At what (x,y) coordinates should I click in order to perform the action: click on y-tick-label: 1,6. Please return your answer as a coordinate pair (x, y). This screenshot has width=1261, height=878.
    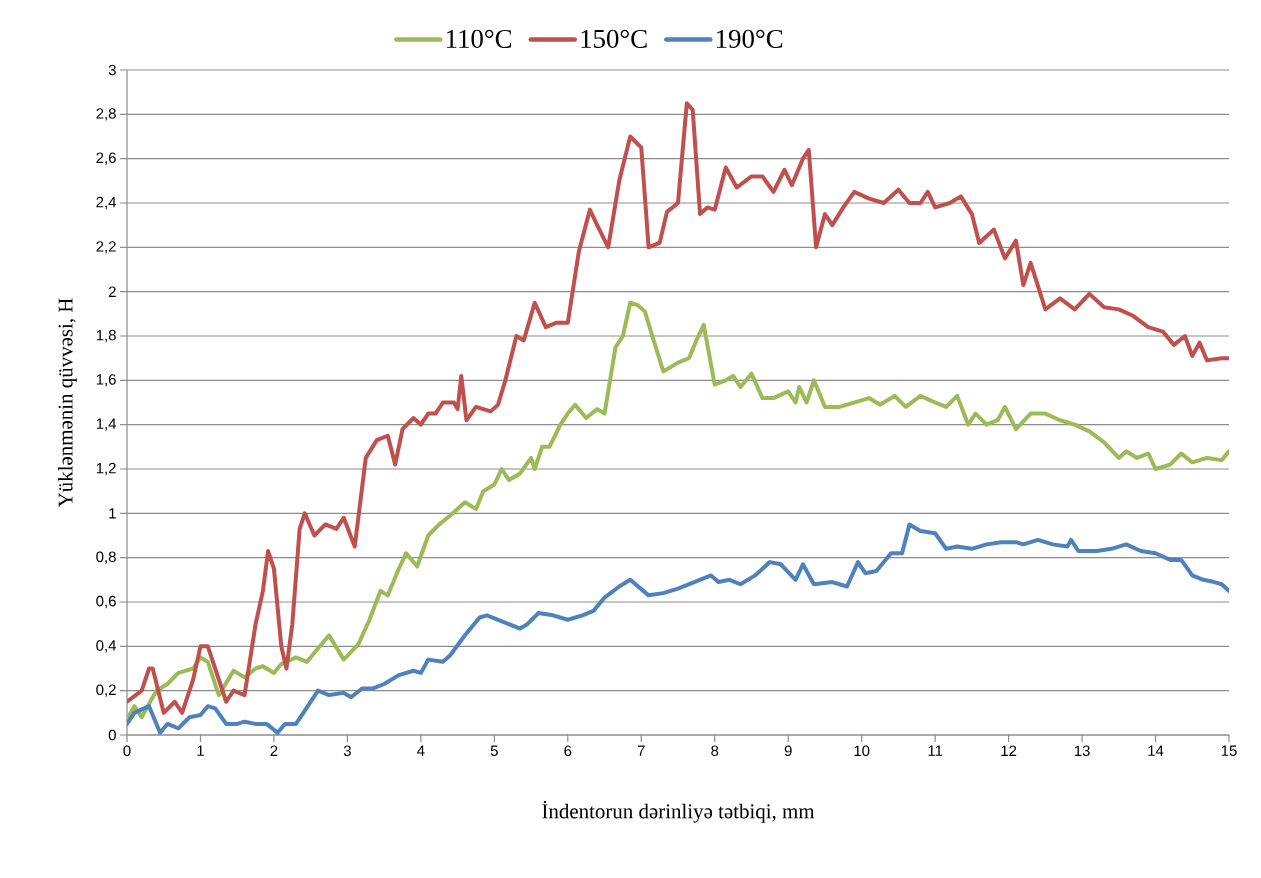
    Looking at the image, I should click on (106, 380).